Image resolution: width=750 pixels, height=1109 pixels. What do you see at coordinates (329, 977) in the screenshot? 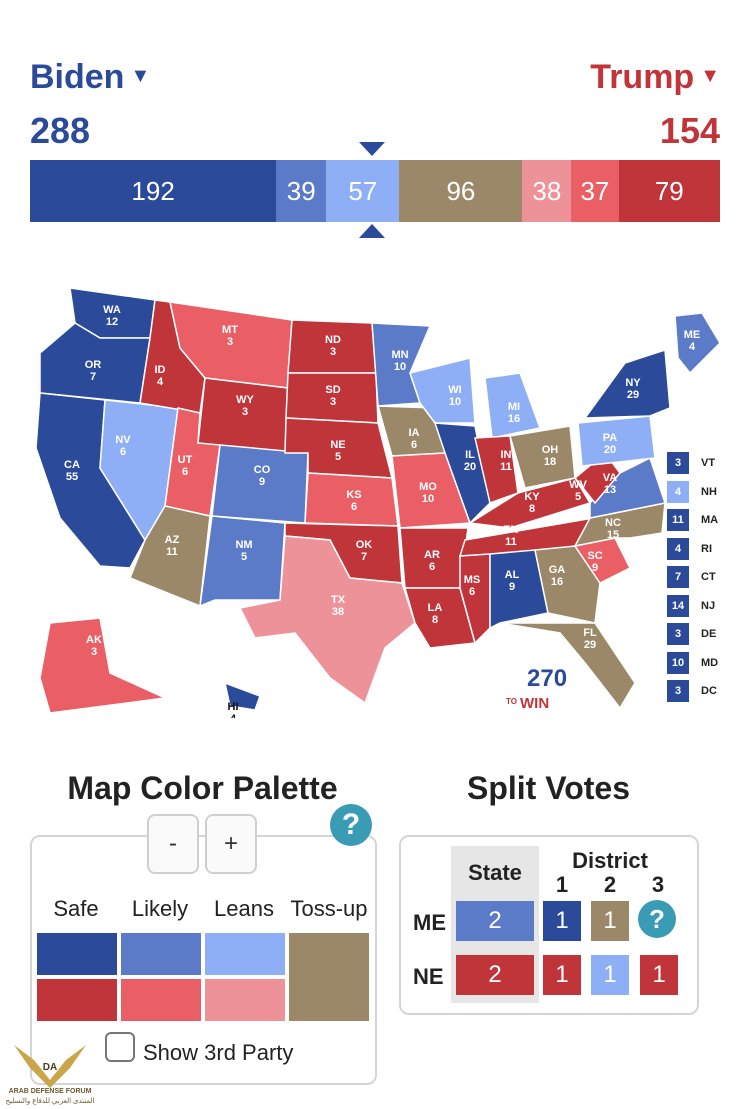
I see `swatch-tossup` at bounding box center [329, 977].